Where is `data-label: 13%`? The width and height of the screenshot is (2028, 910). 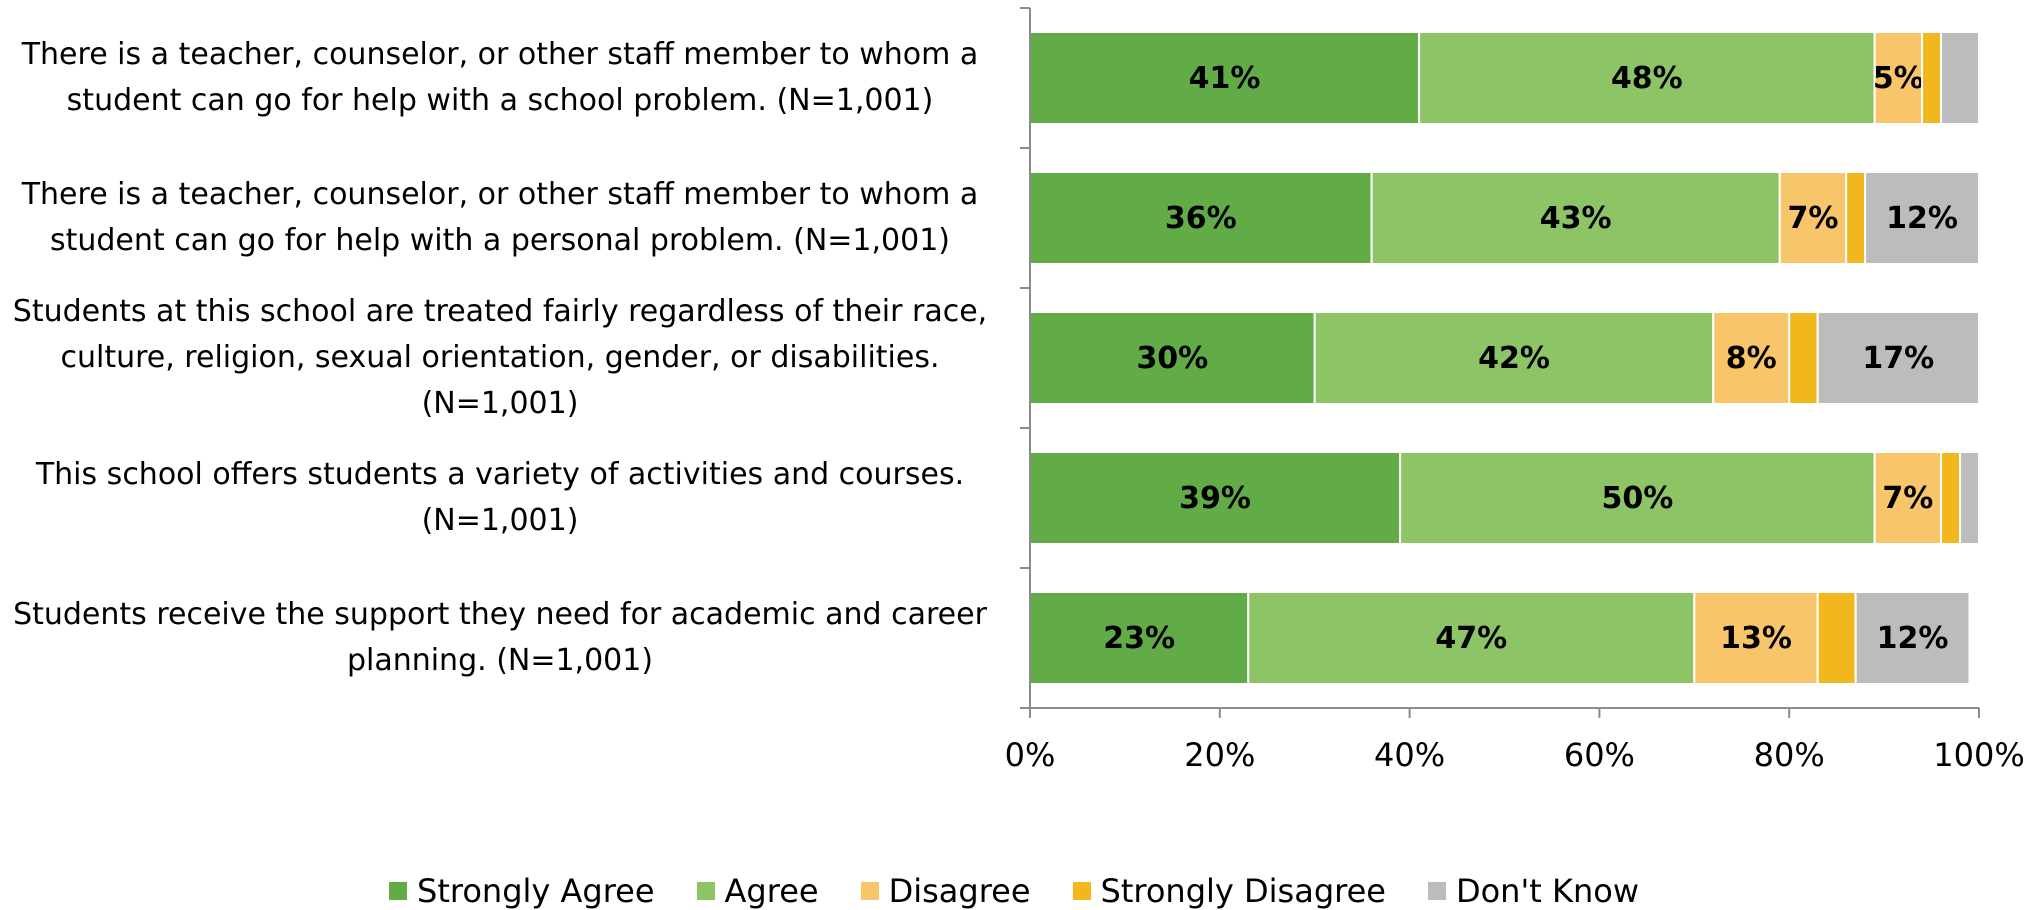
data-label: 13% is located at coordinates (1756, 638).